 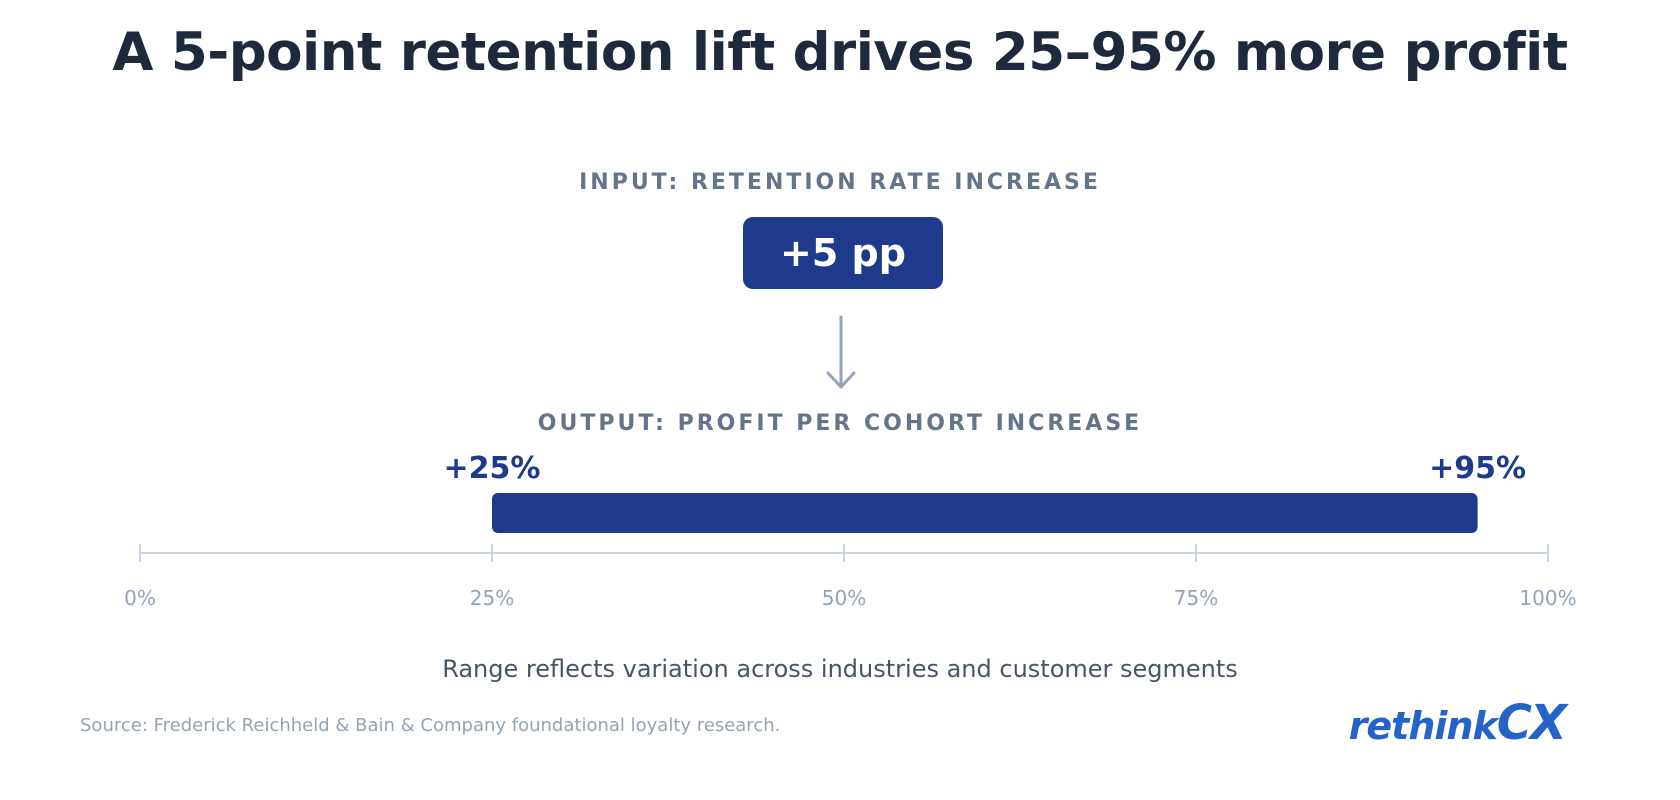 I want to click on input-value-label: +5 pp, so click(x=843, y=253).